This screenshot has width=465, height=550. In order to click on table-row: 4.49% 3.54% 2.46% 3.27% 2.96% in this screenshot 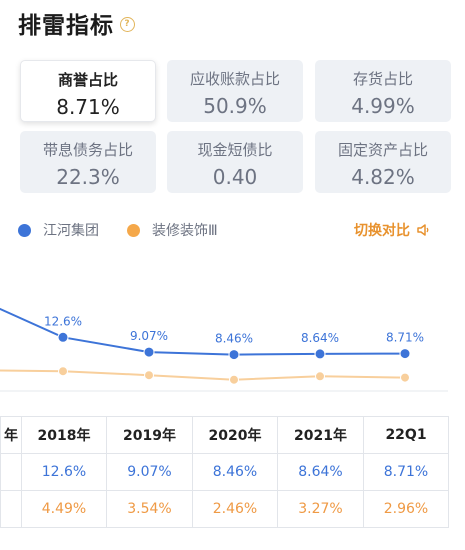, I will do `click(224, 509)`.